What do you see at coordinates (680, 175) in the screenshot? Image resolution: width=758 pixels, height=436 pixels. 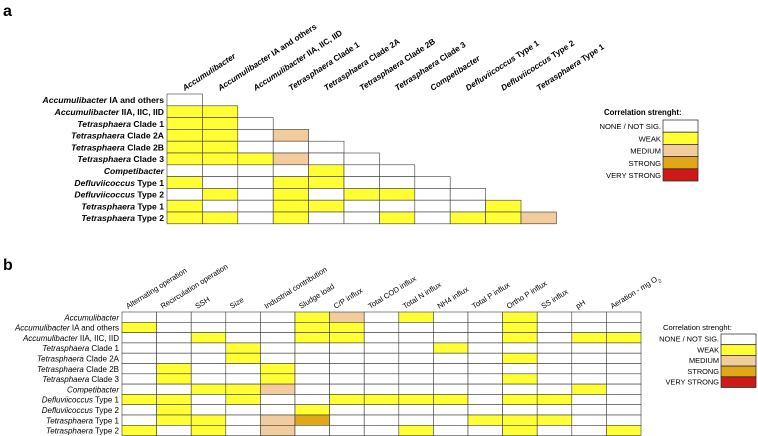 I see `panel-a-legend-swatch-very-strong` at bounding box center [680, 175].